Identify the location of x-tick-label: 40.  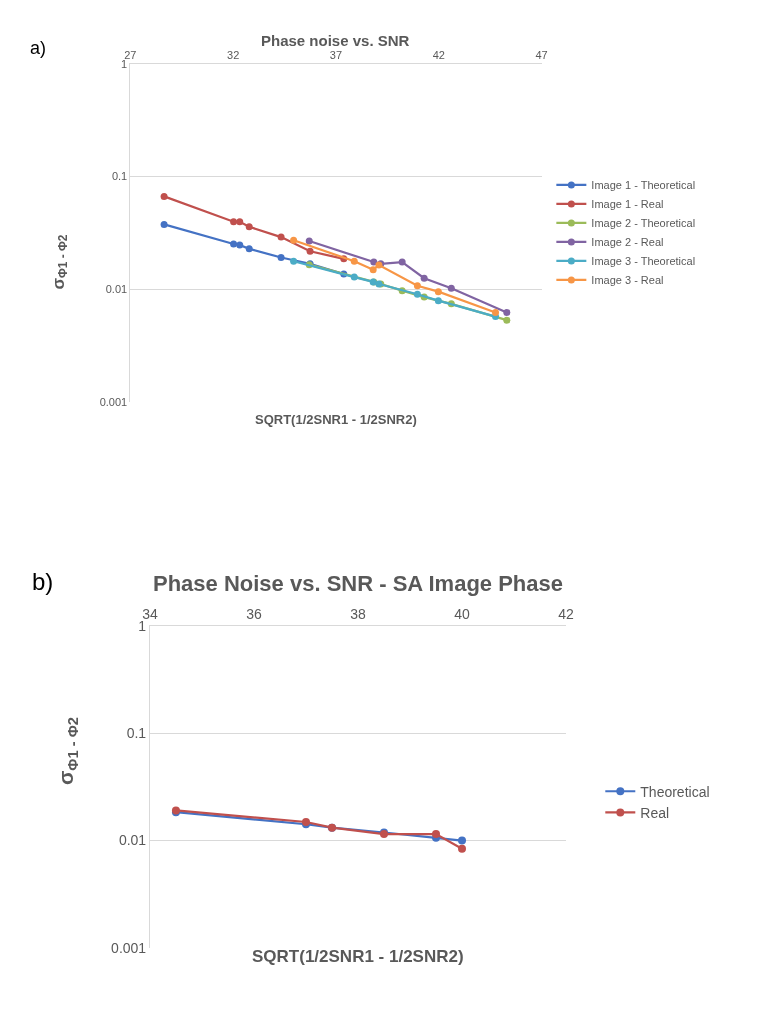
(462, 614).